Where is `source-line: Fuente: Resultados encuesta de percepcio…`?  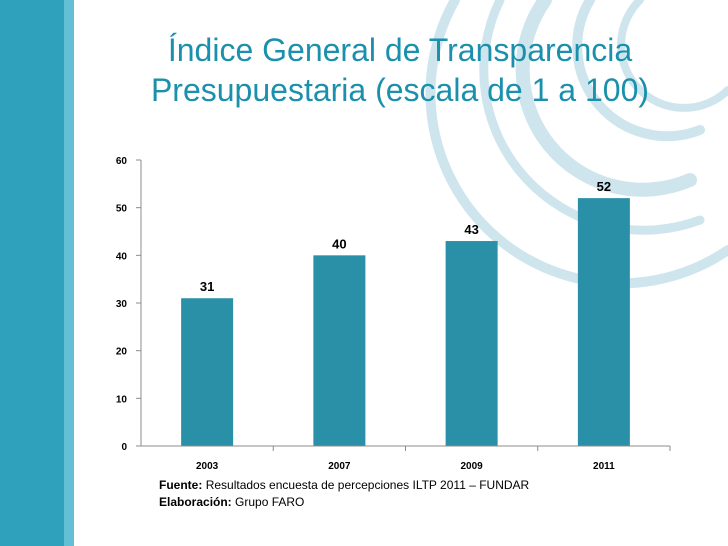
source-line: Fuente: Resultados encuesta de percepcio… is located at coordinates (344, 485).